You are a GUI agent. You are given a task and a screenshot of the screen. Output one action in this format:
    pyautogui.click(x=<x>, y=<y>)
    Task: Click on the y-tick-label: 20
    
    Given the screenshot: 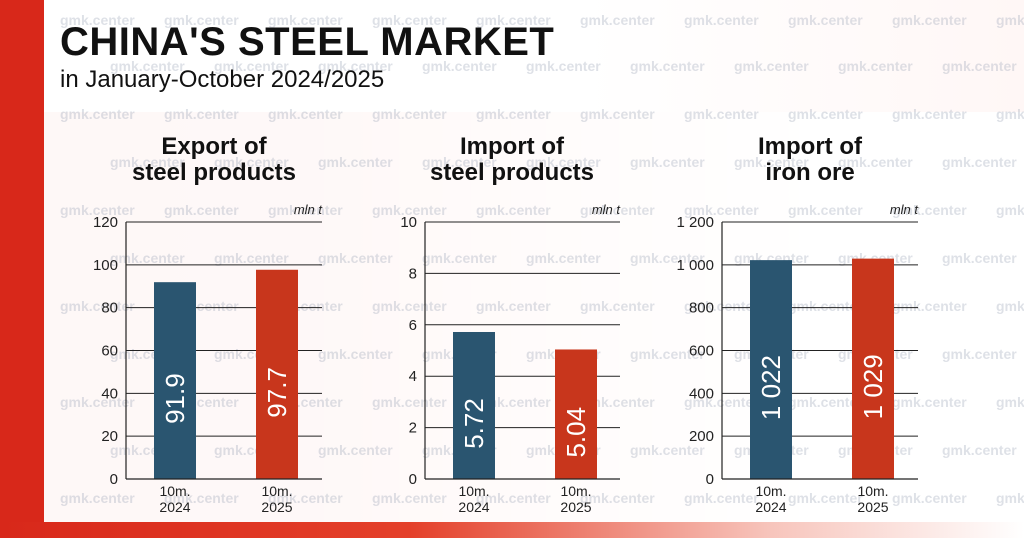 What is the action you would take?
    pyautogui.click(x=109, y=436)
    